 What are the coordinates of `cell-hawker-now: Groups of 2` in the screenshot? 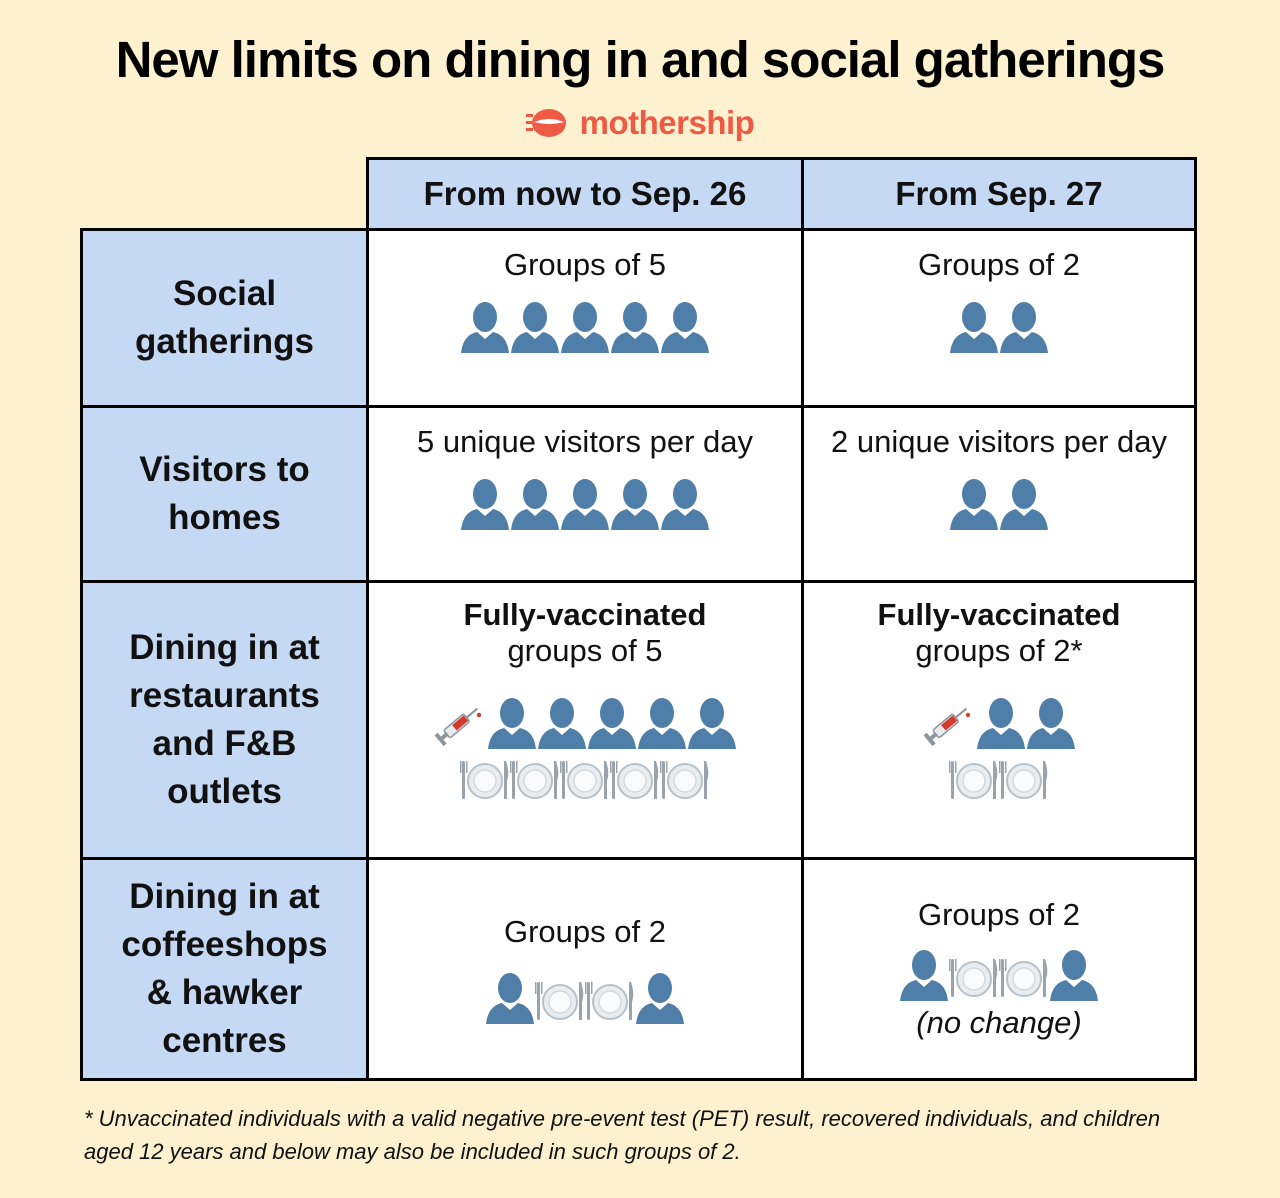 It's located at (585, 969).